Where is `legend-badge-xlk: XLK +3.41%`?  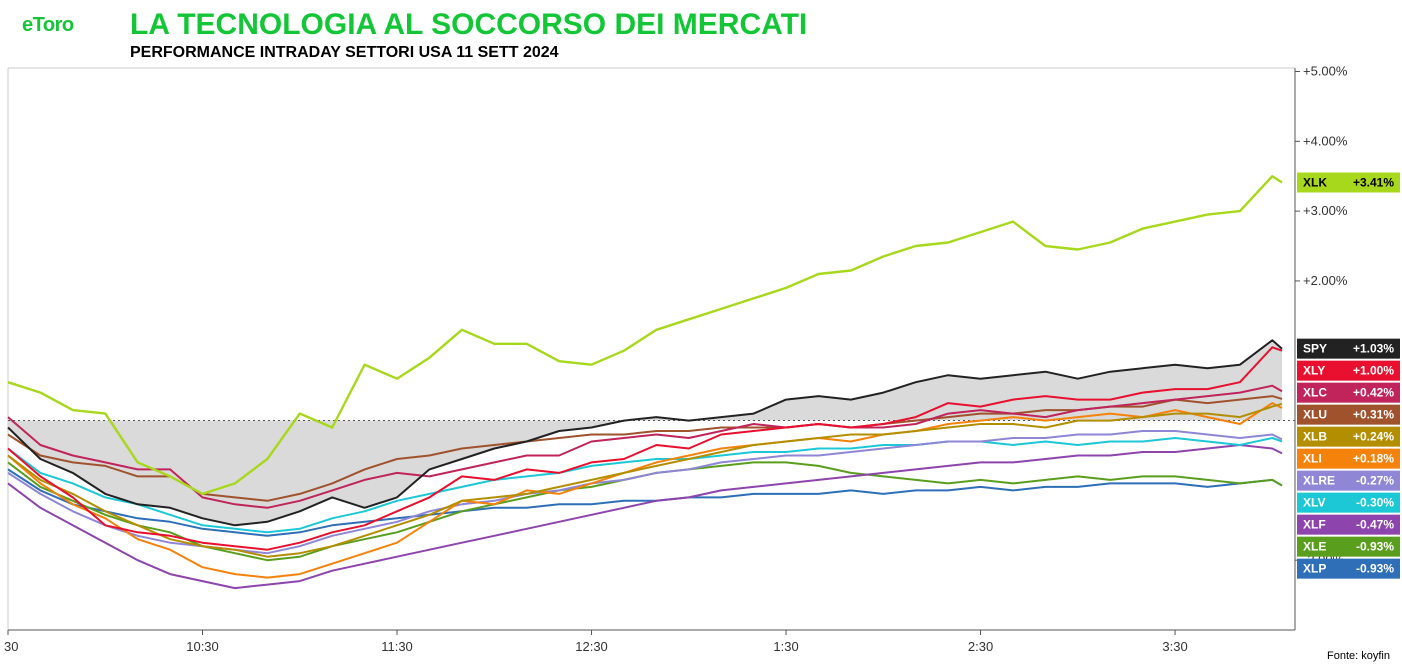 legend-badge-xlk: XLK +3.41% is located at coordinates (1348, 182).